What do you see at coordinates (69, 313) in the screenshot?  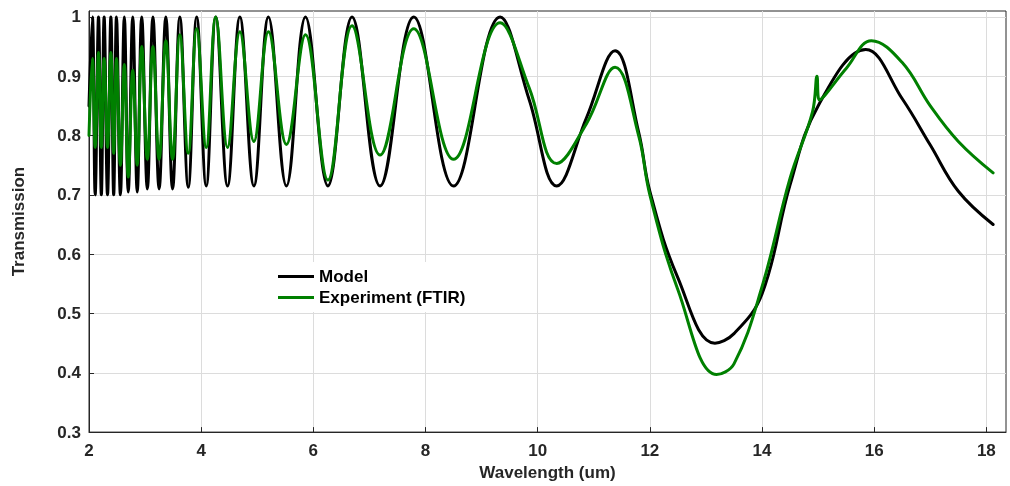 I see `y-tick-label: 0.5` at bounding box center [69, 313].